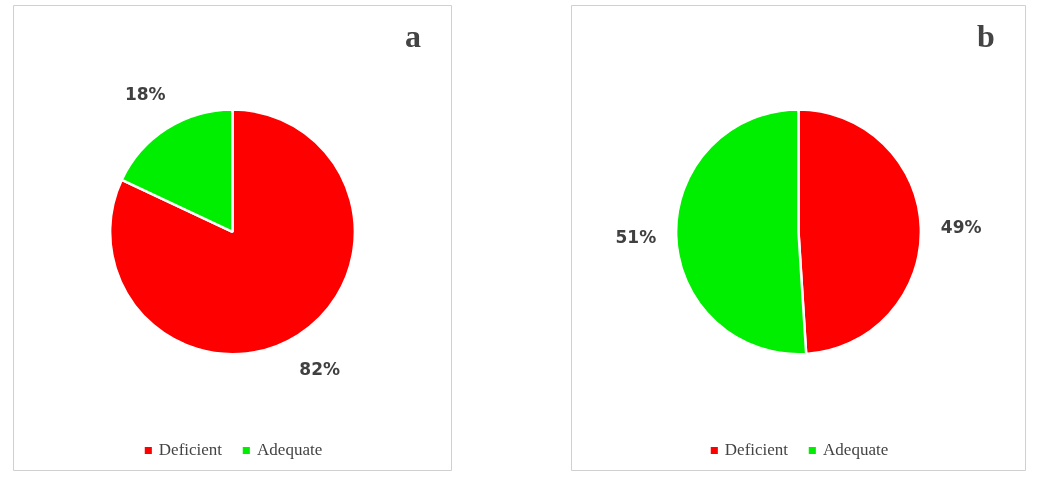 This screenshot has height=491, width=1039. Describe the element at coordinates (412, 36) in the screenshot. I see `chart-title: a` at that location.